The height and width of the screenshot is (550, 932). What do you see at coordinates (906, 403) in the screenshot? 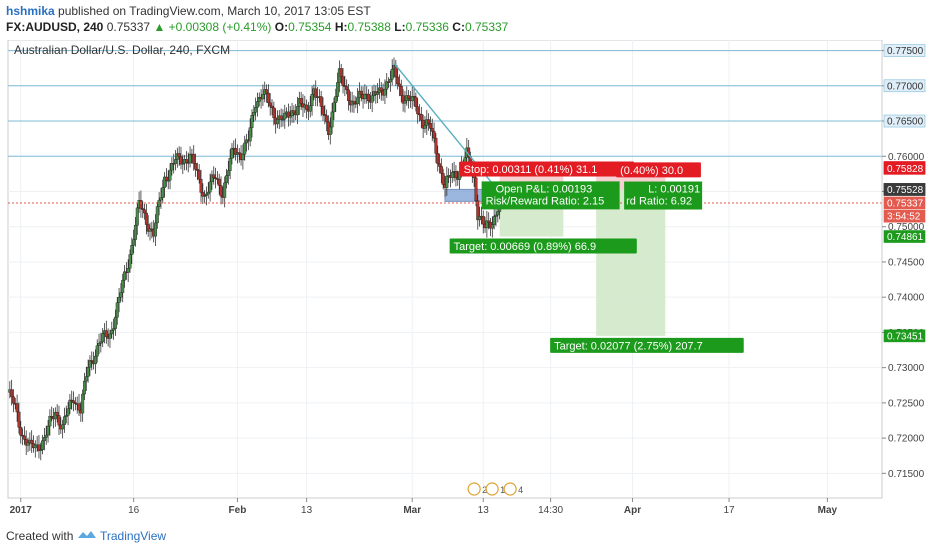
I see `y-tick-label: 0.72500` at bounding box center [906, 403].